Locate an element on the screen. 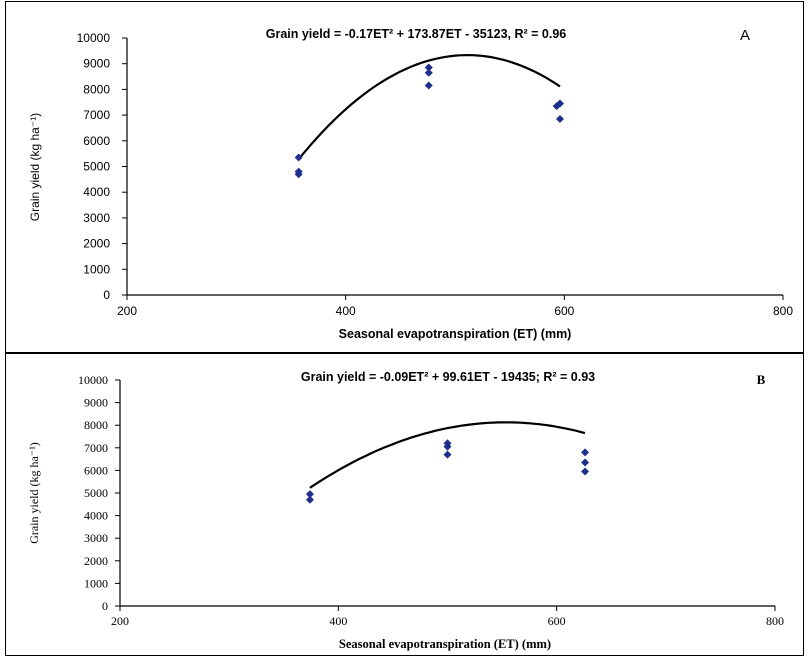 The height and width of the screenshot is (657, 808). panel-b-x-tick-label: 400 is located at coordinates (338, 621).